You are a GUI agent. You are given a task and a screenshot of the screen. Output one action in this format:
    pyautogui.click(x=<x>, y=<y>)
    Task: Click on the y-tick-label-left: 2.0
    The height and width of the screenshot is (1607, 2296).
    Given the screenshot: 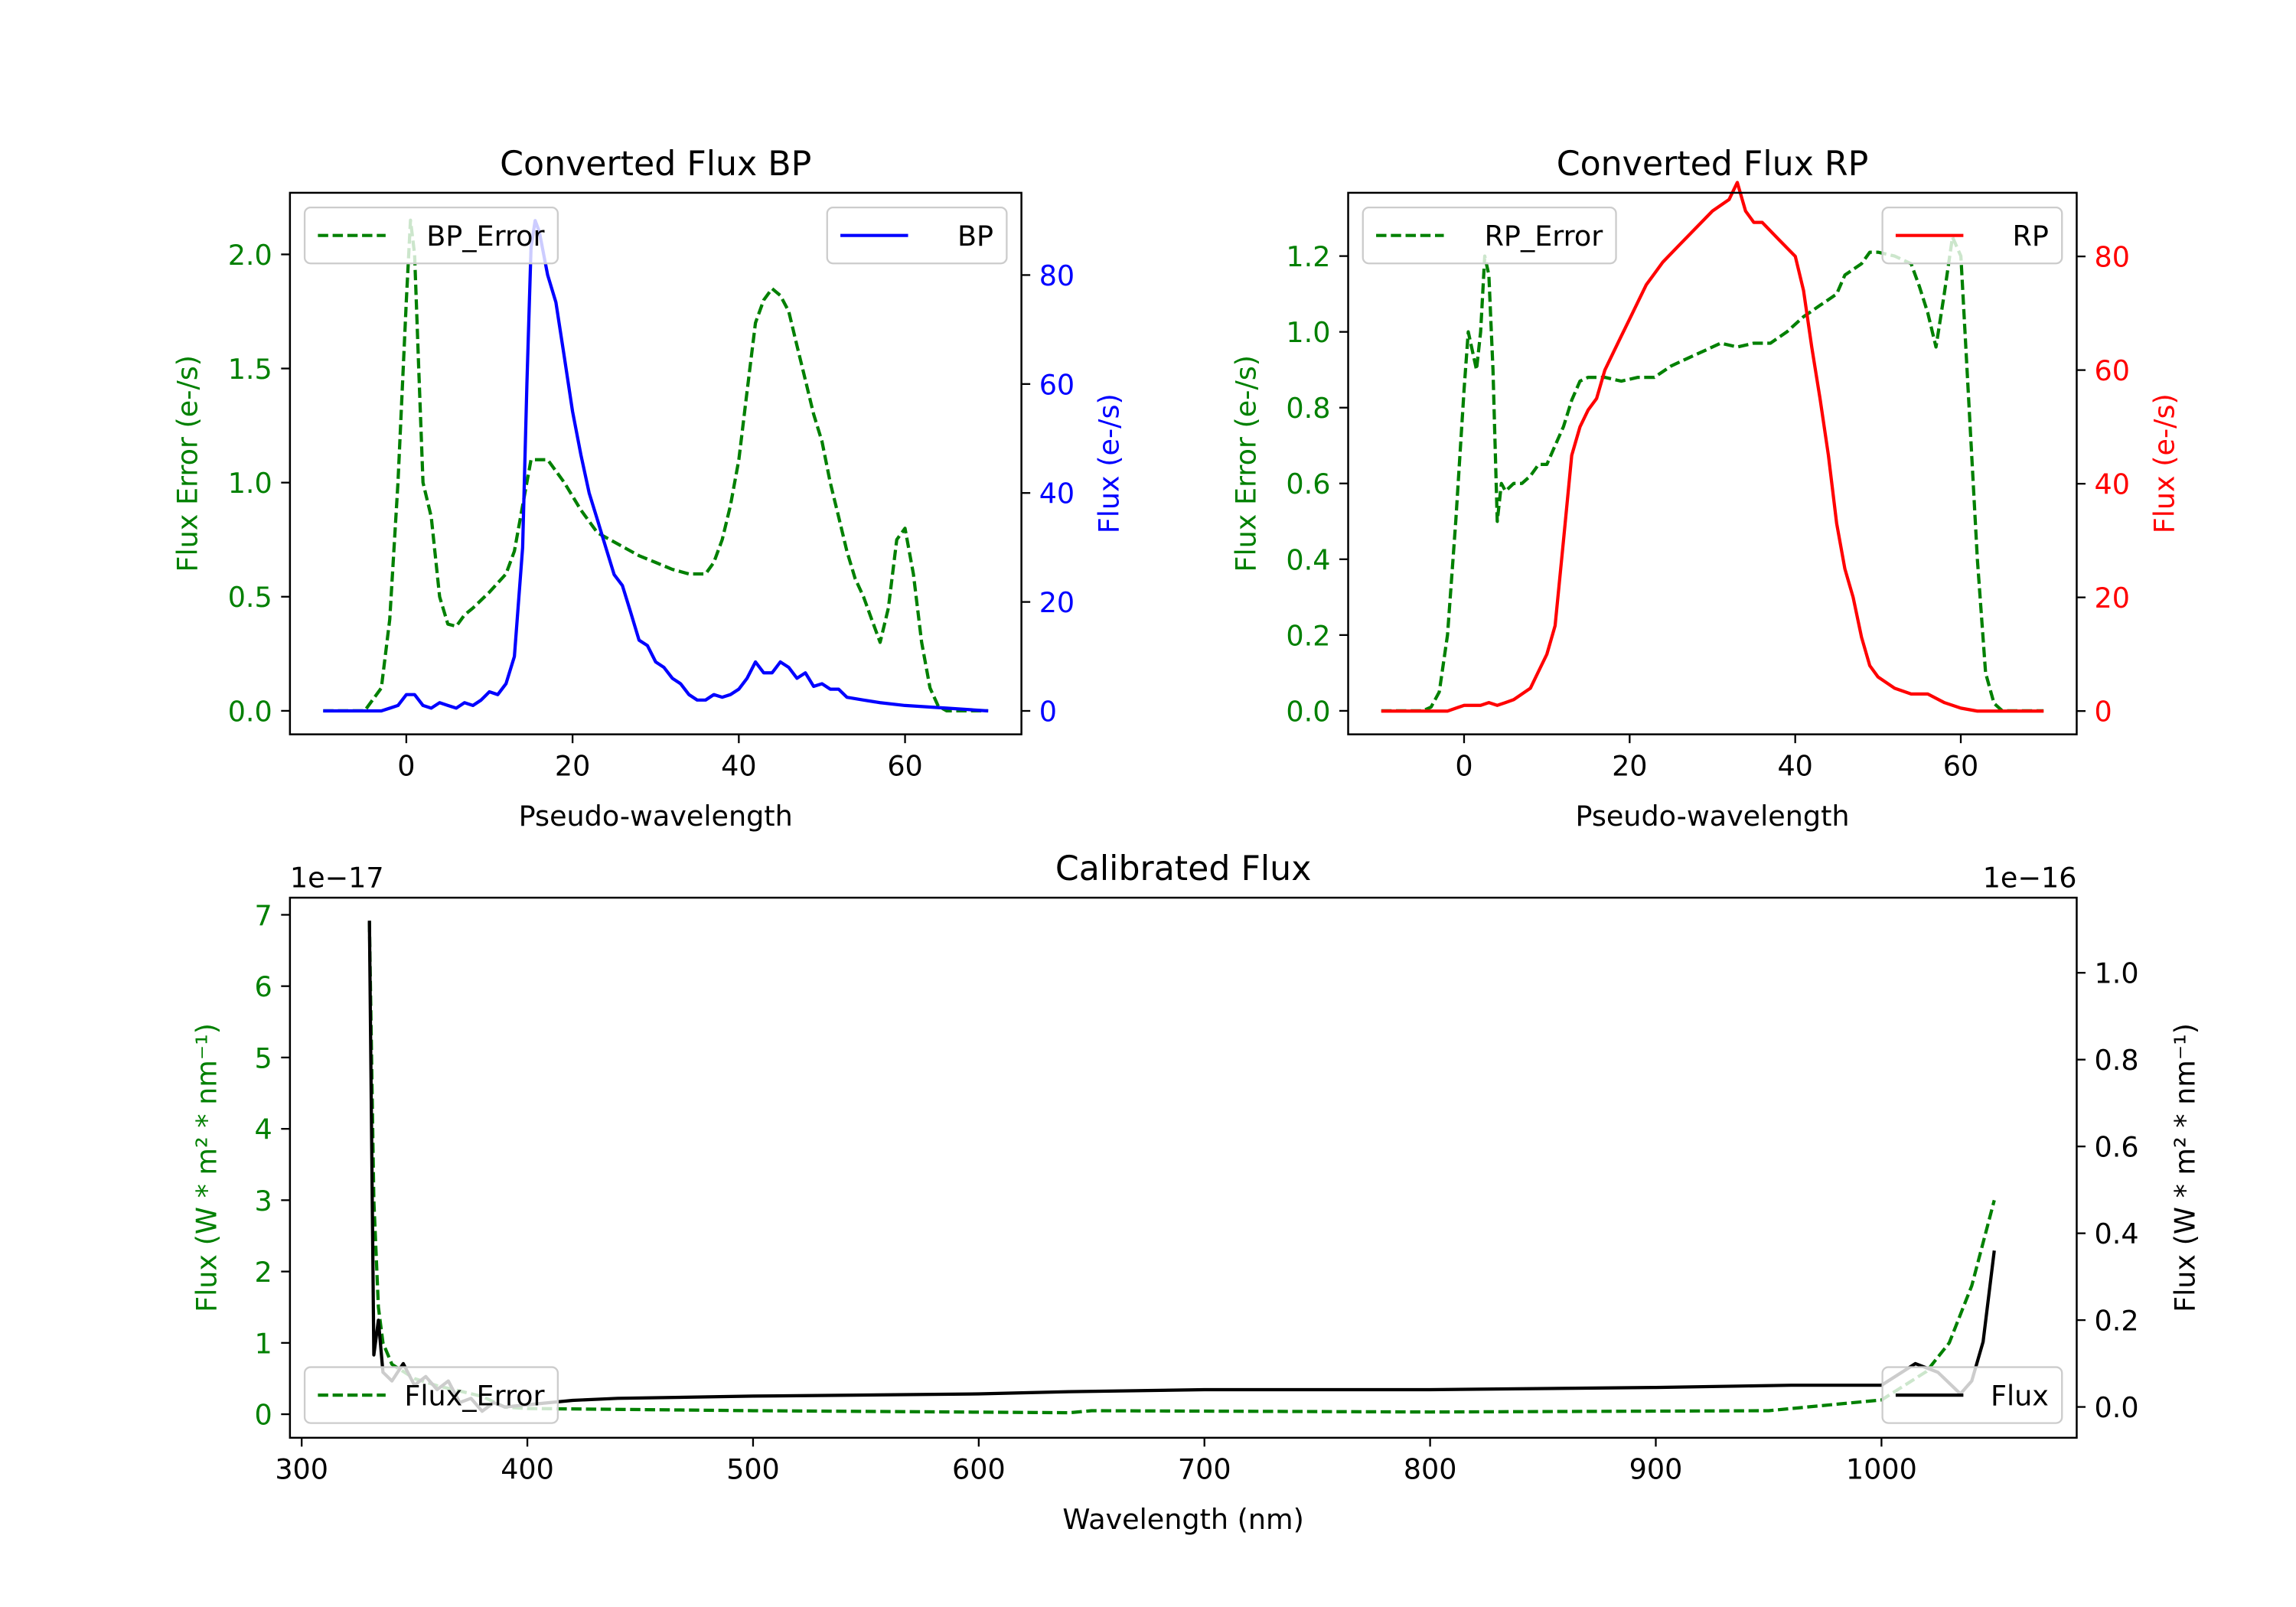 What is the action you would take?
    pyautogui.click(x=250, y=256)
    